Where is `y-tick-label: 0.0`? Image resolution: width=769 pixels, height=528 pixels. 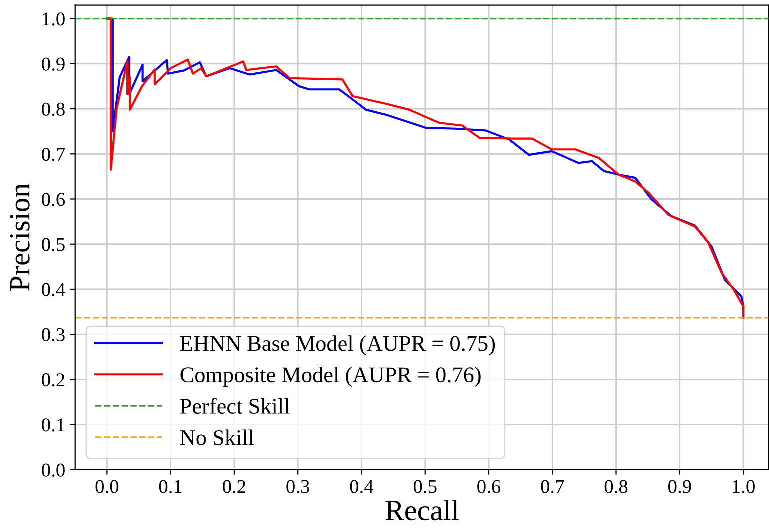
y-tick-label: 0.0 is located at coordinates (53, 470).